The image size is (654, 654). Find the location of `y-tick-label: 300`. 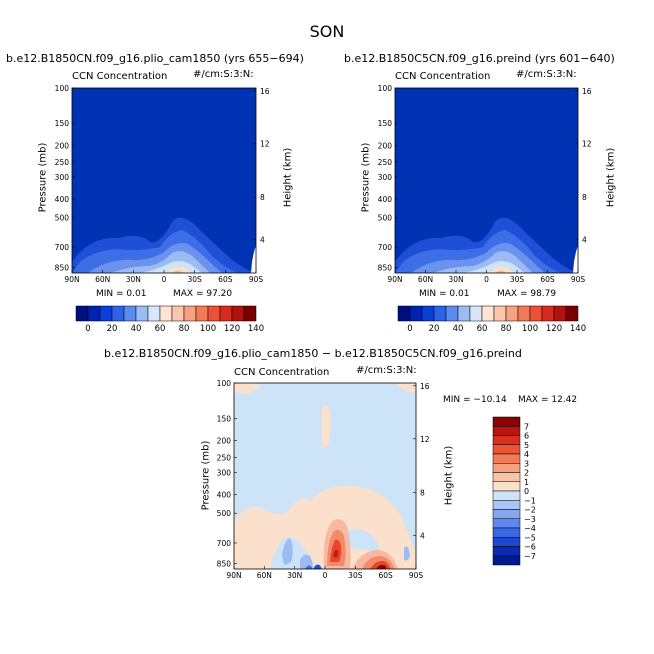

y-tick-label: 300 is located at coordinates (224, 472).